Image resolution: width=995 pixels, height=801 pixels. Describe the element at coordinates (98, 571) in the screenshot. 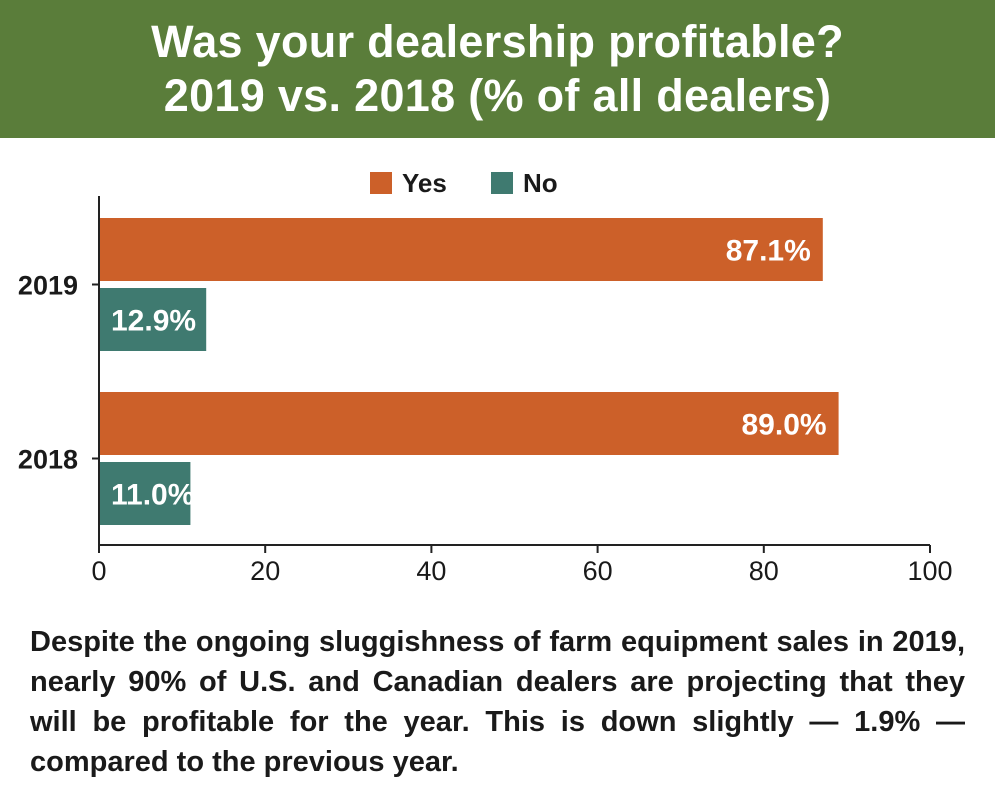

I see `x-tick-label-0: 0` at that location.